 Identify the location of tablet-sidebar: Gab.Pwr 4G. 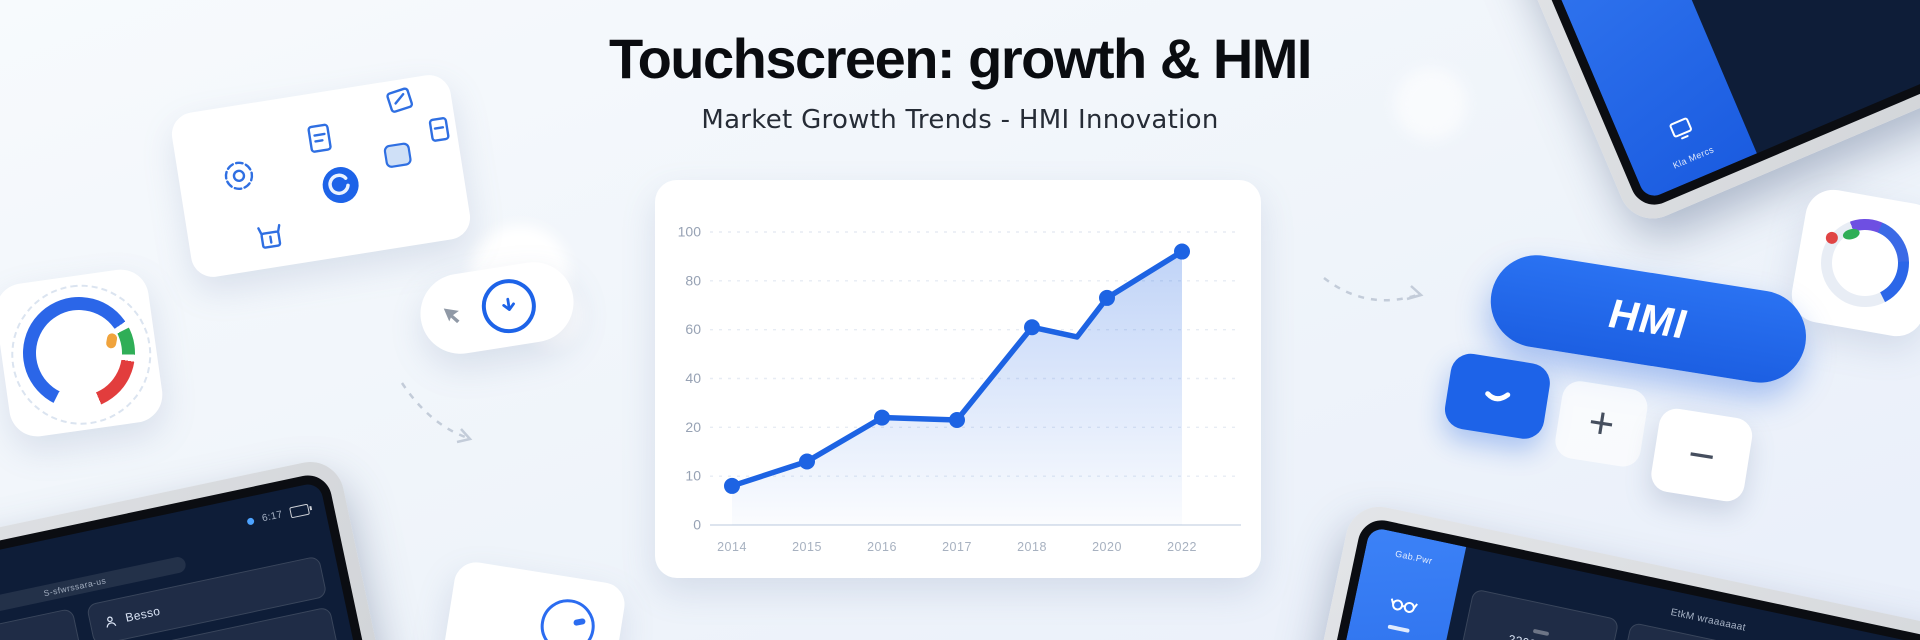
(1378, 583).